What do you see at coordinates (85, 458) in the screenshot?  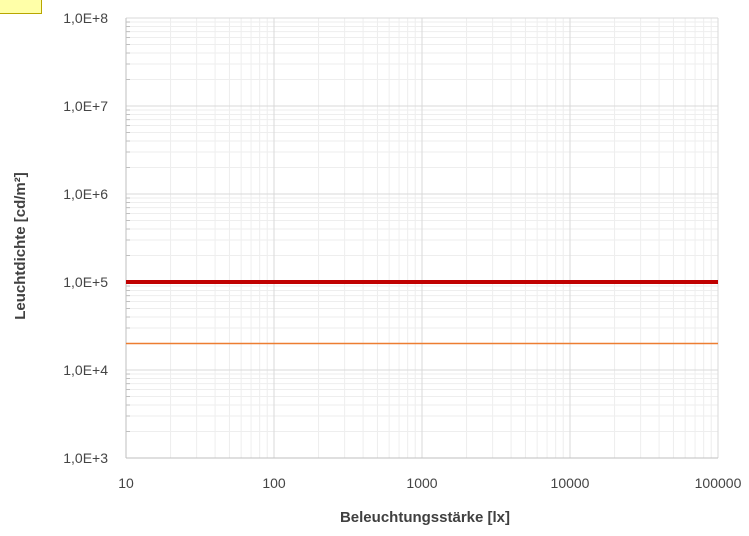 I see `y-tick-label: 1,0E+3` at bounding box center [85, 458].